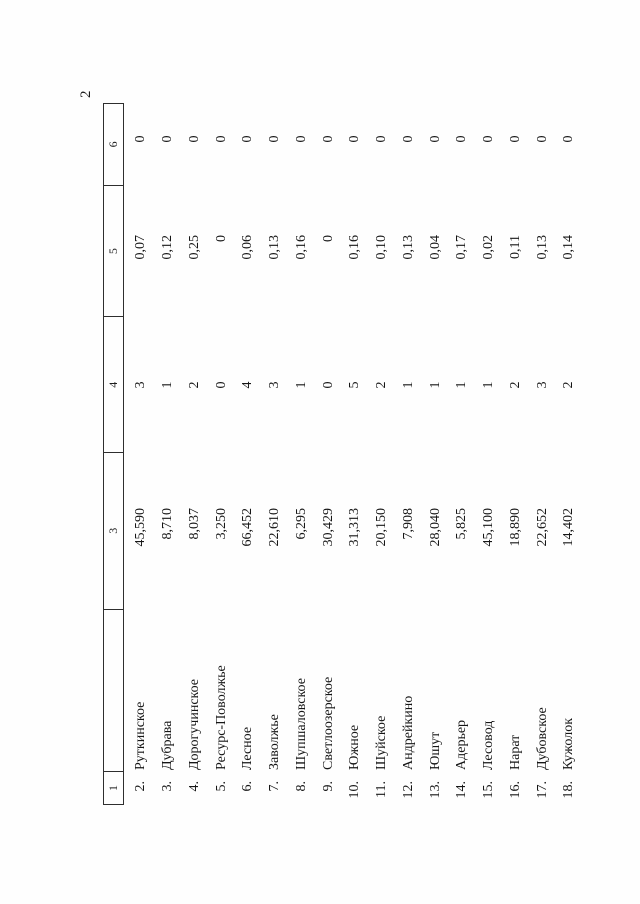 This screenshot has width=640, height=904. I want to click on cell-row-number: 8., so click(301, 786).